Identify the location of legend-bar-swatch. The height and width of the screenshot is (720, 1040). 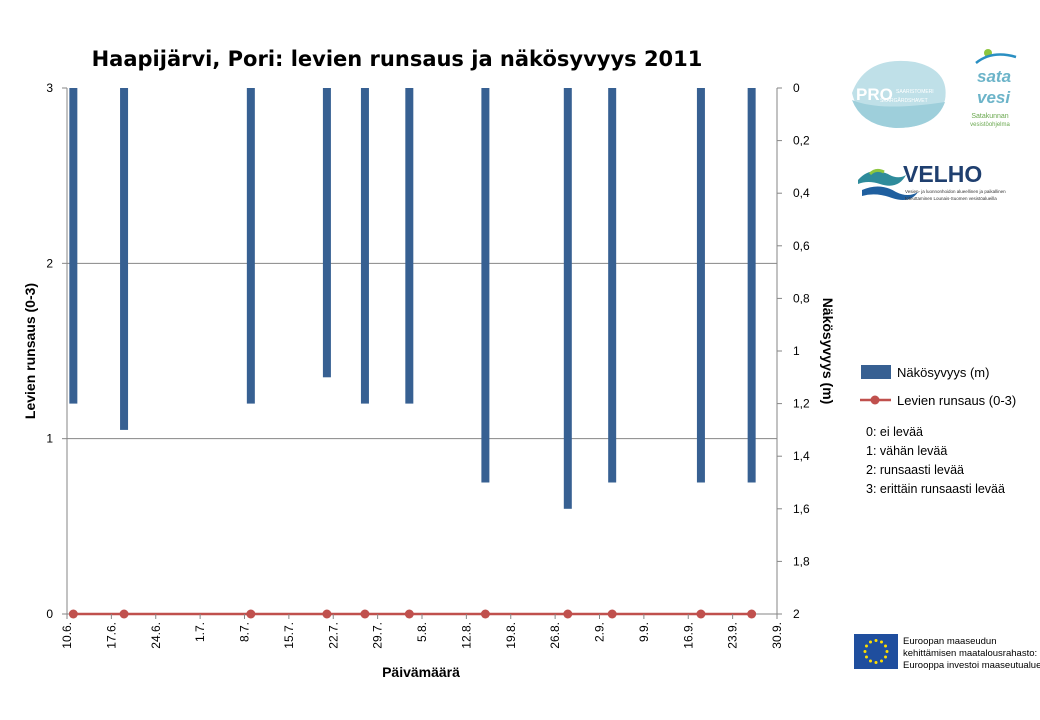
(876, 372).